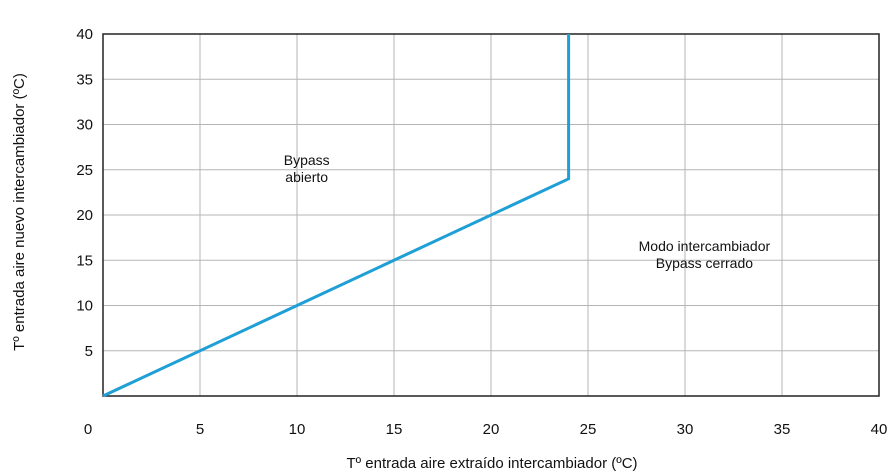  What do you see at coordinates (84, 193) in the screenshot?
I see `y-tick-labels: 5 10 15 20 25 30 35 40` at bounding box center [84, 193].